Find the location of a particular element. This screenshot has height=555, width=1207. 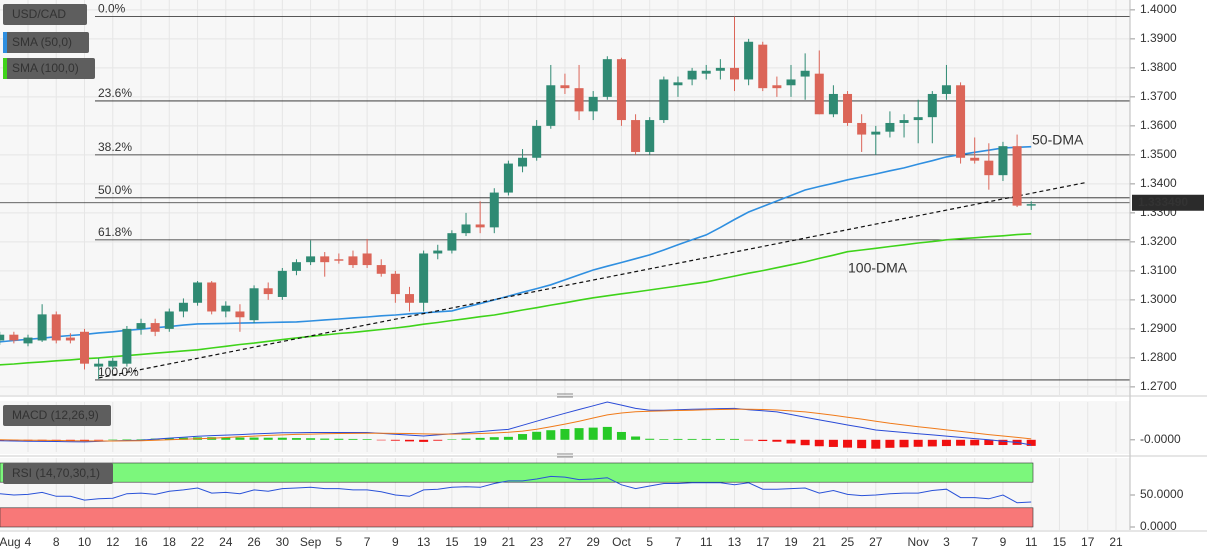

y-tick-label: 1.2700 is located at coordinates (1158, 386).